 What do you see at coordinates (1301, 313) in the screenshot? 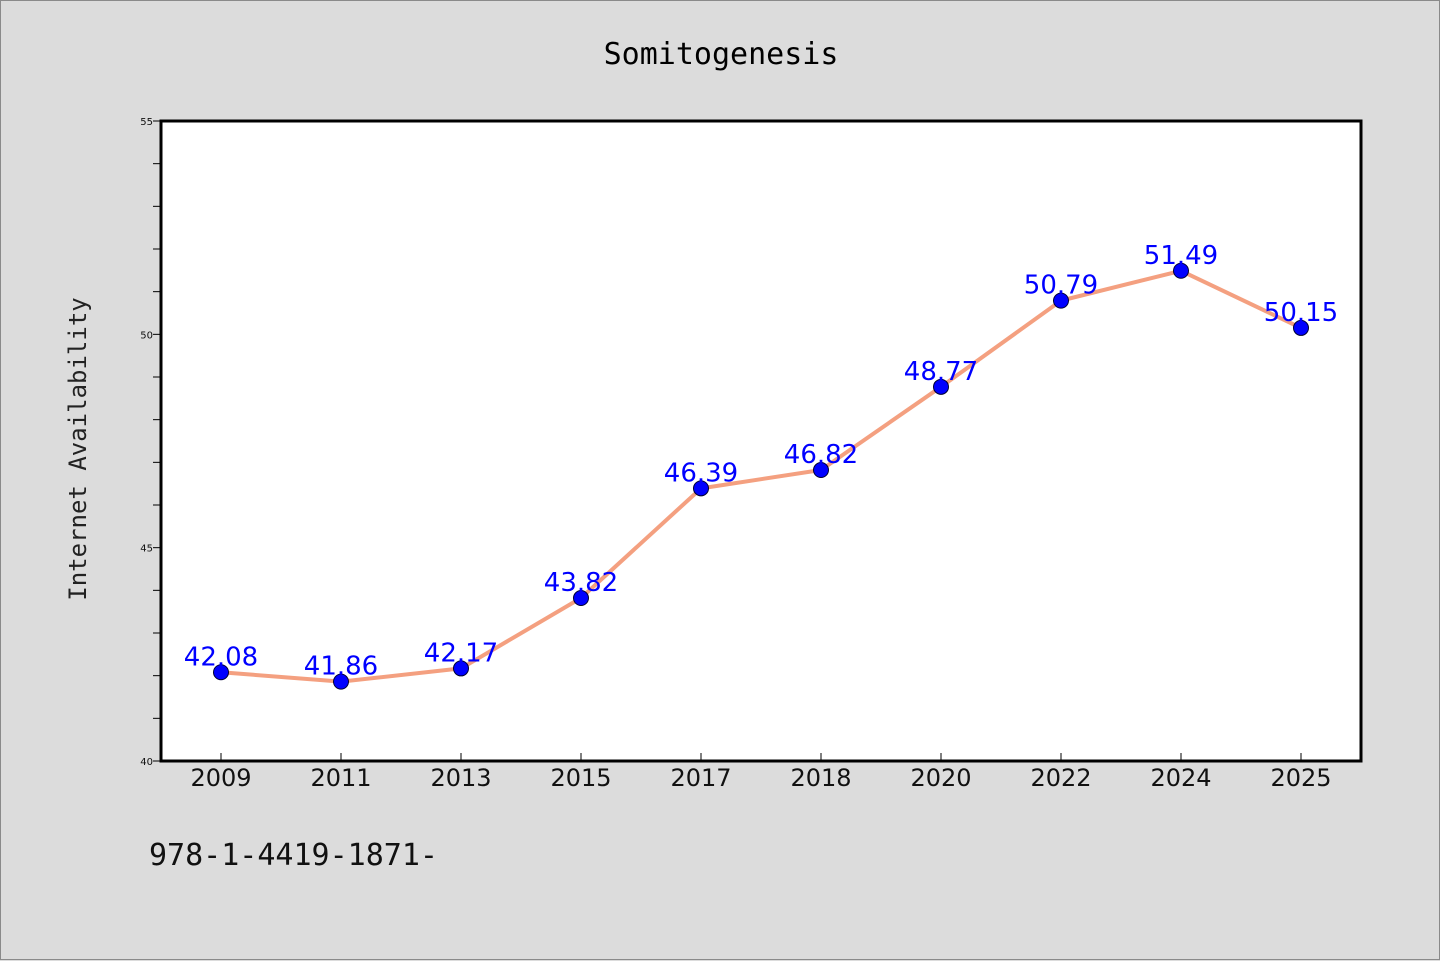
I see `data-label: 50.15` at bounding box center [1301, 313].